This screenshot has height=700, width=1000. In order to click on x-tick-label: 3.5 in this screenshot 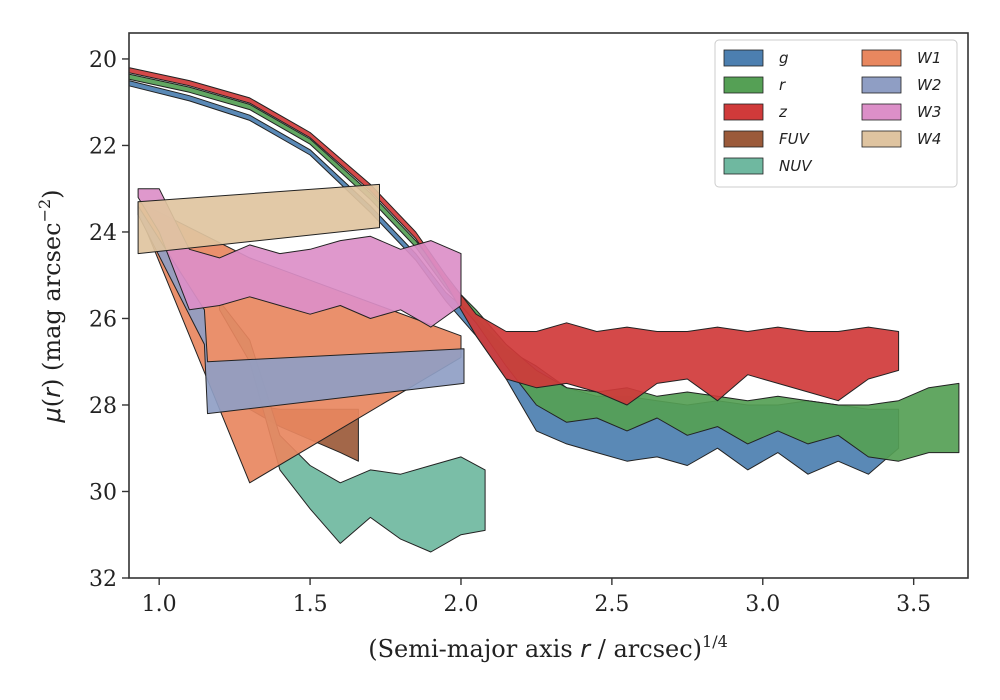, I will do `click(913, 604)`.